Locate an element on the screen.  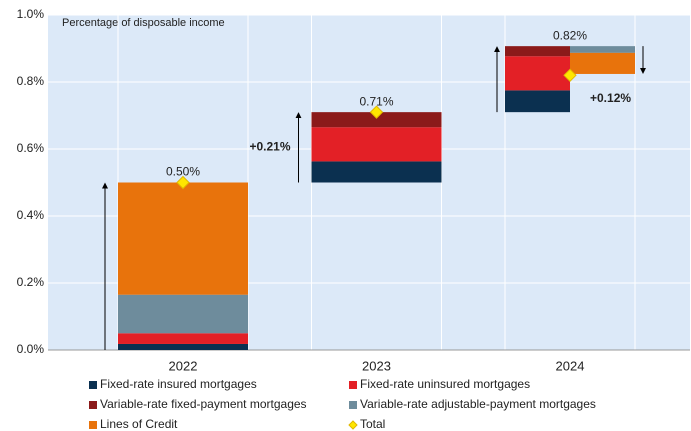
total-label: 0.50% is located at coordinates (183, 172).